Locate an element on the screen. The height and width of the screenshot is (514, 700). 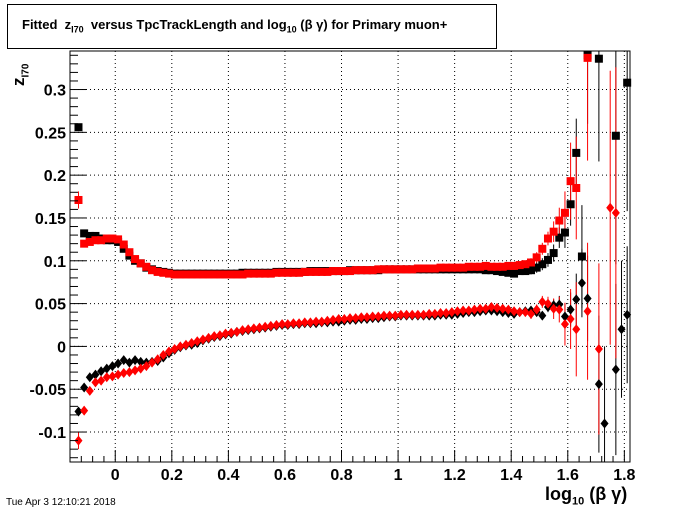
title-mid: versus TpcTrackLength and log is located at coordinates (188, 24).